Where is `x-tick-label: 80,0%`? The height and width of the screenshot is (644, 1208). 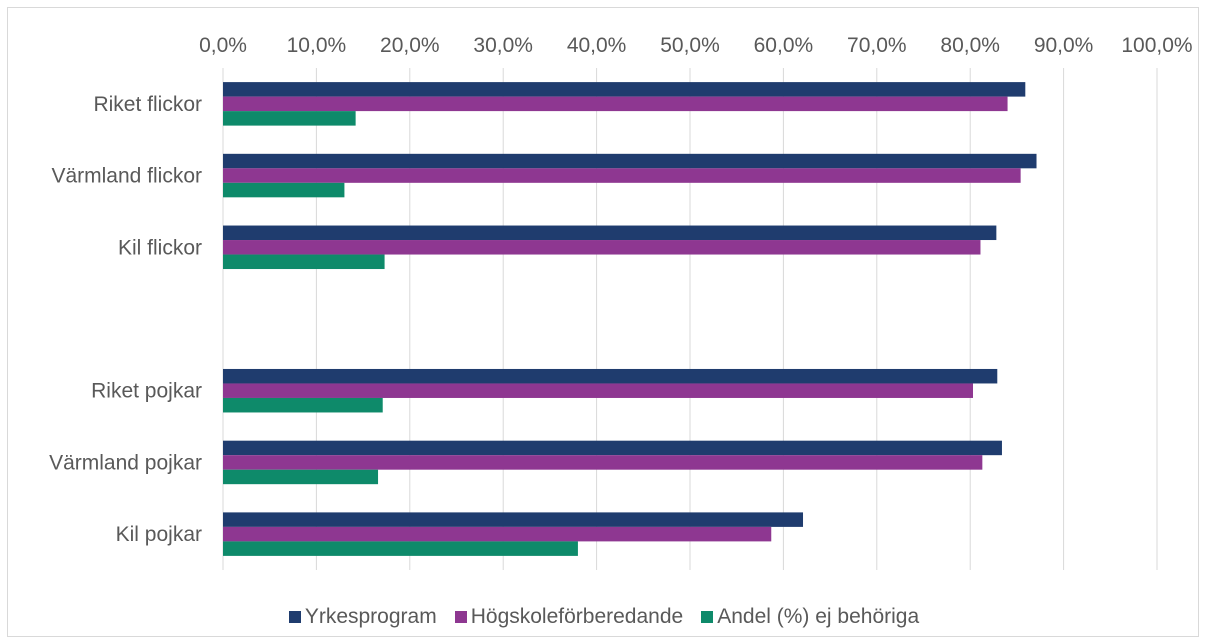
x-tick-label: 80,0% is located at coordinates (970, 45).